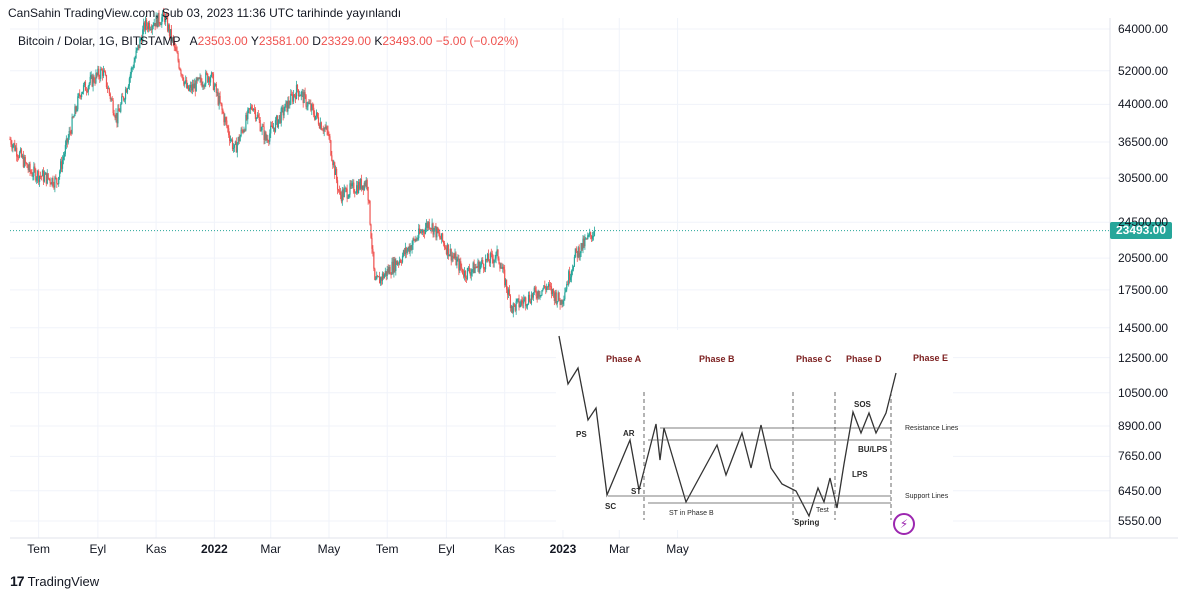  I want to click on open-label: A, so click(193, 41).